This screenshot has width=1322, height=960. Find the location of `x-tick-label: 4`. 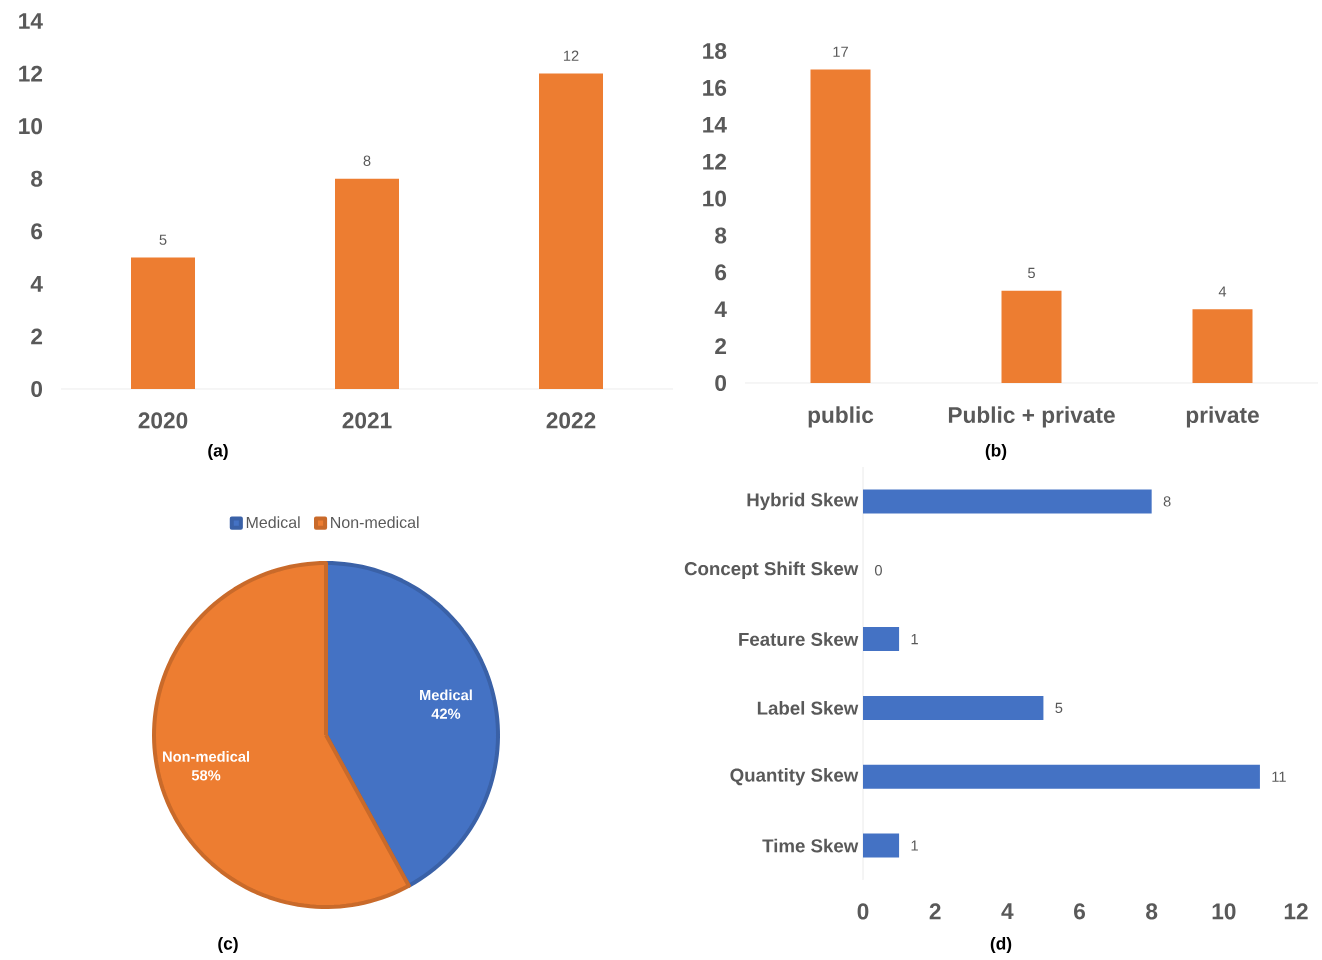

x-tick-label: 4 is located at coordinates (1007, 911).